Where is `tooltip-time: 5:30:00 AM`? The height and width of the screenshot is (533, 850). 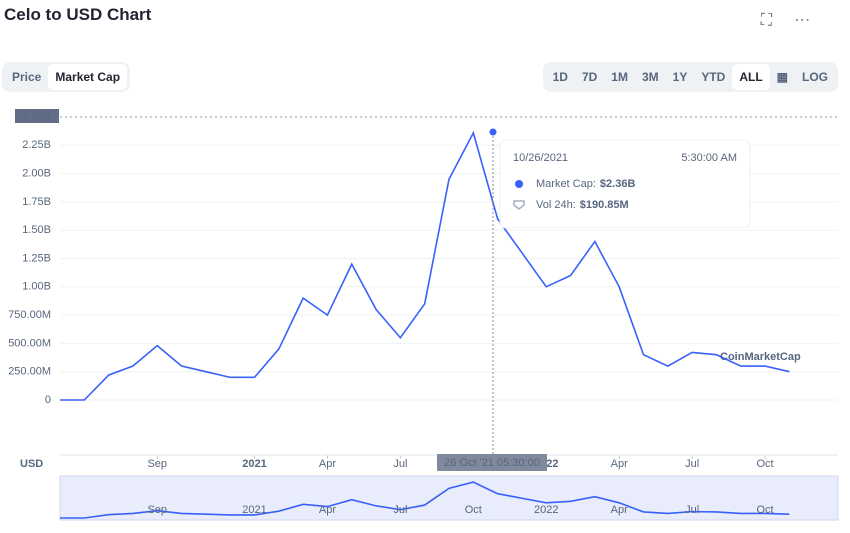
tooltip-time: 5:30:00 AM is located at coordinates (709, 158).